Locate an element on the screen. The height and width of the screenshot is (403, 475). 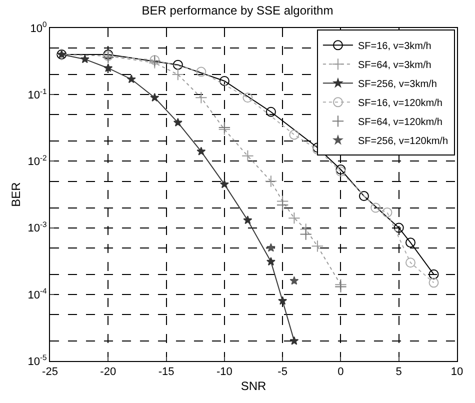
y-axis-title: BER is located at coordinates (16, 194).